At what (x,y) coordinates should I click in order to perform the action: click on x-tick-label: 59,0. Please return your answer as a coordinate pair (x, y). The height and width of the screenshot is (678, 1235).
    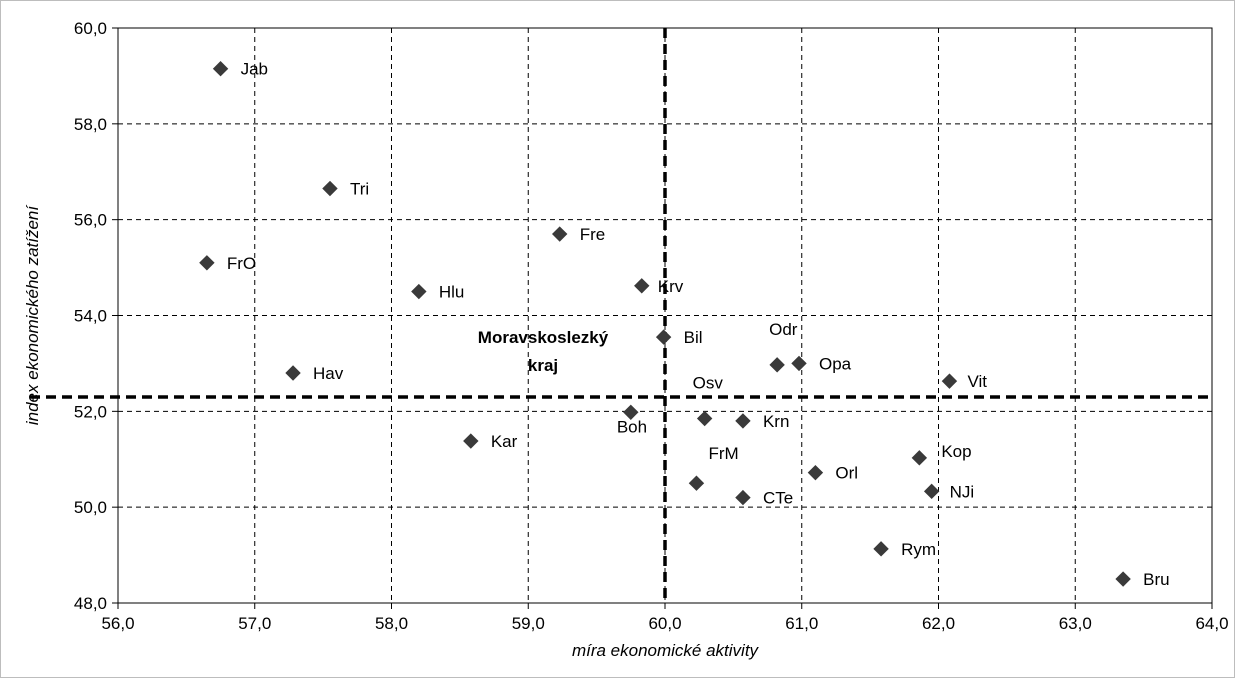
    Looking at the image, I should click on (528, 623).